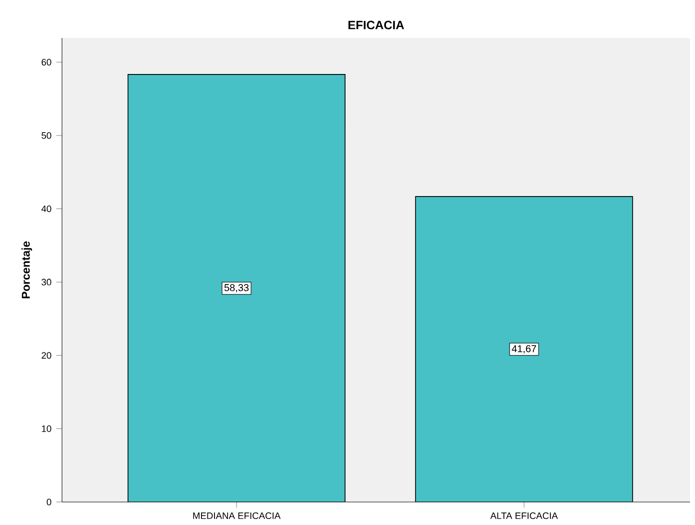 This screenshot has height=525, width=695. Describe the element at coordinates (46, 209) in the screenshot. I see `y-tick-label: 40` at that location.